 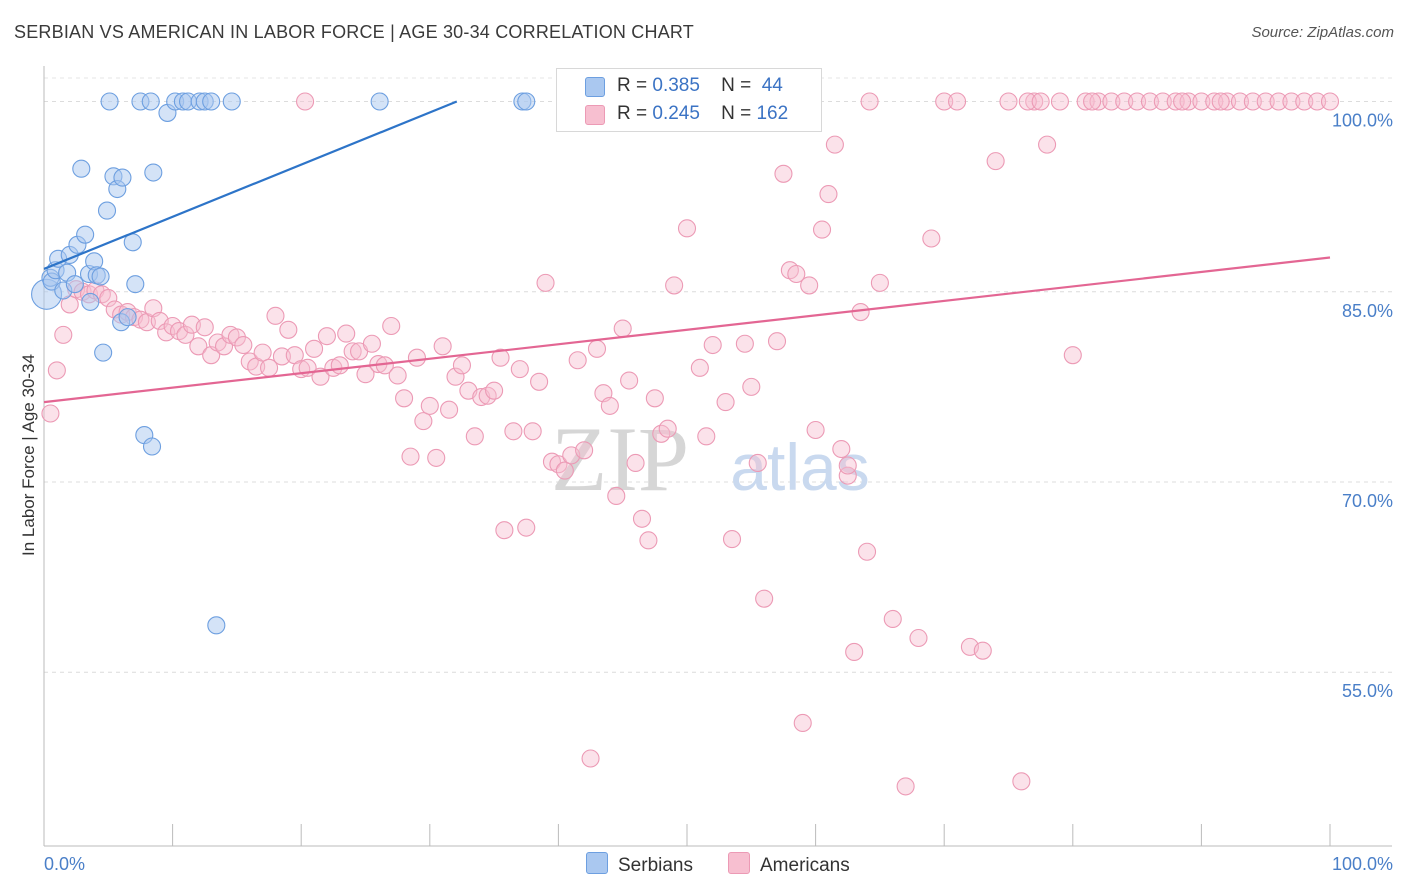 I want to click on y-tick-label: 70.0%, so click(x=1367, y=501).